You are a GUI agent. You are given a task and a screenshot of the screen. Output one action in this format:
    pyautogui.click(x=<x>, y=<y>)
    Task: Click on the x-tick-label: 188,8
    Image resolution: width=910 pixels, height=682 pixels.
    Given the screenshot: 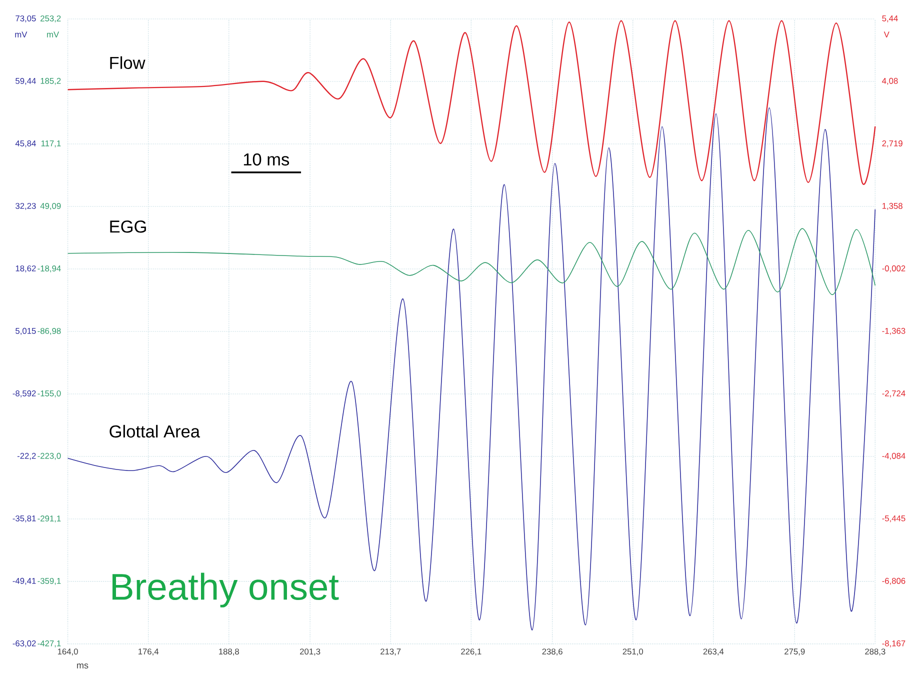 What is the action you would take?
    pyautogui.click(x=229, y=652)
    